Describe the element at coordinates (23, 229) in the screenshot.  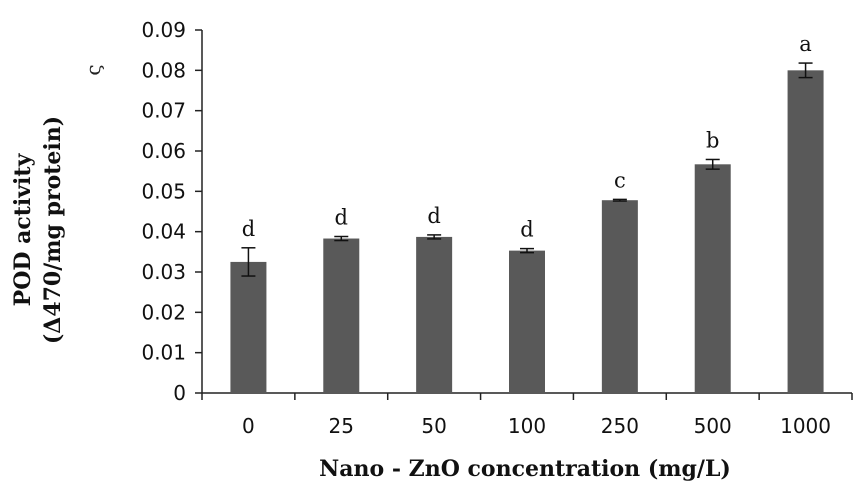
I see `y-axis-title-line-1: POD activity` at that location.